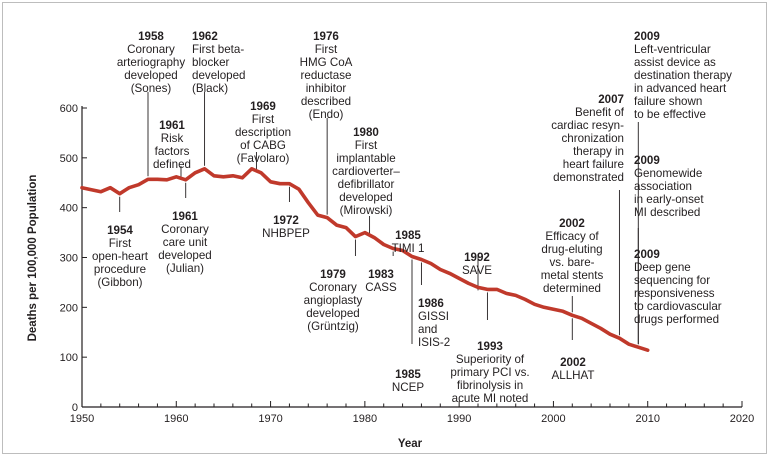 The width and height of the screenshot is (771, 458). I want to click on annotation-1961-risk: 1961 Risk factors defined, so click(172, 138).